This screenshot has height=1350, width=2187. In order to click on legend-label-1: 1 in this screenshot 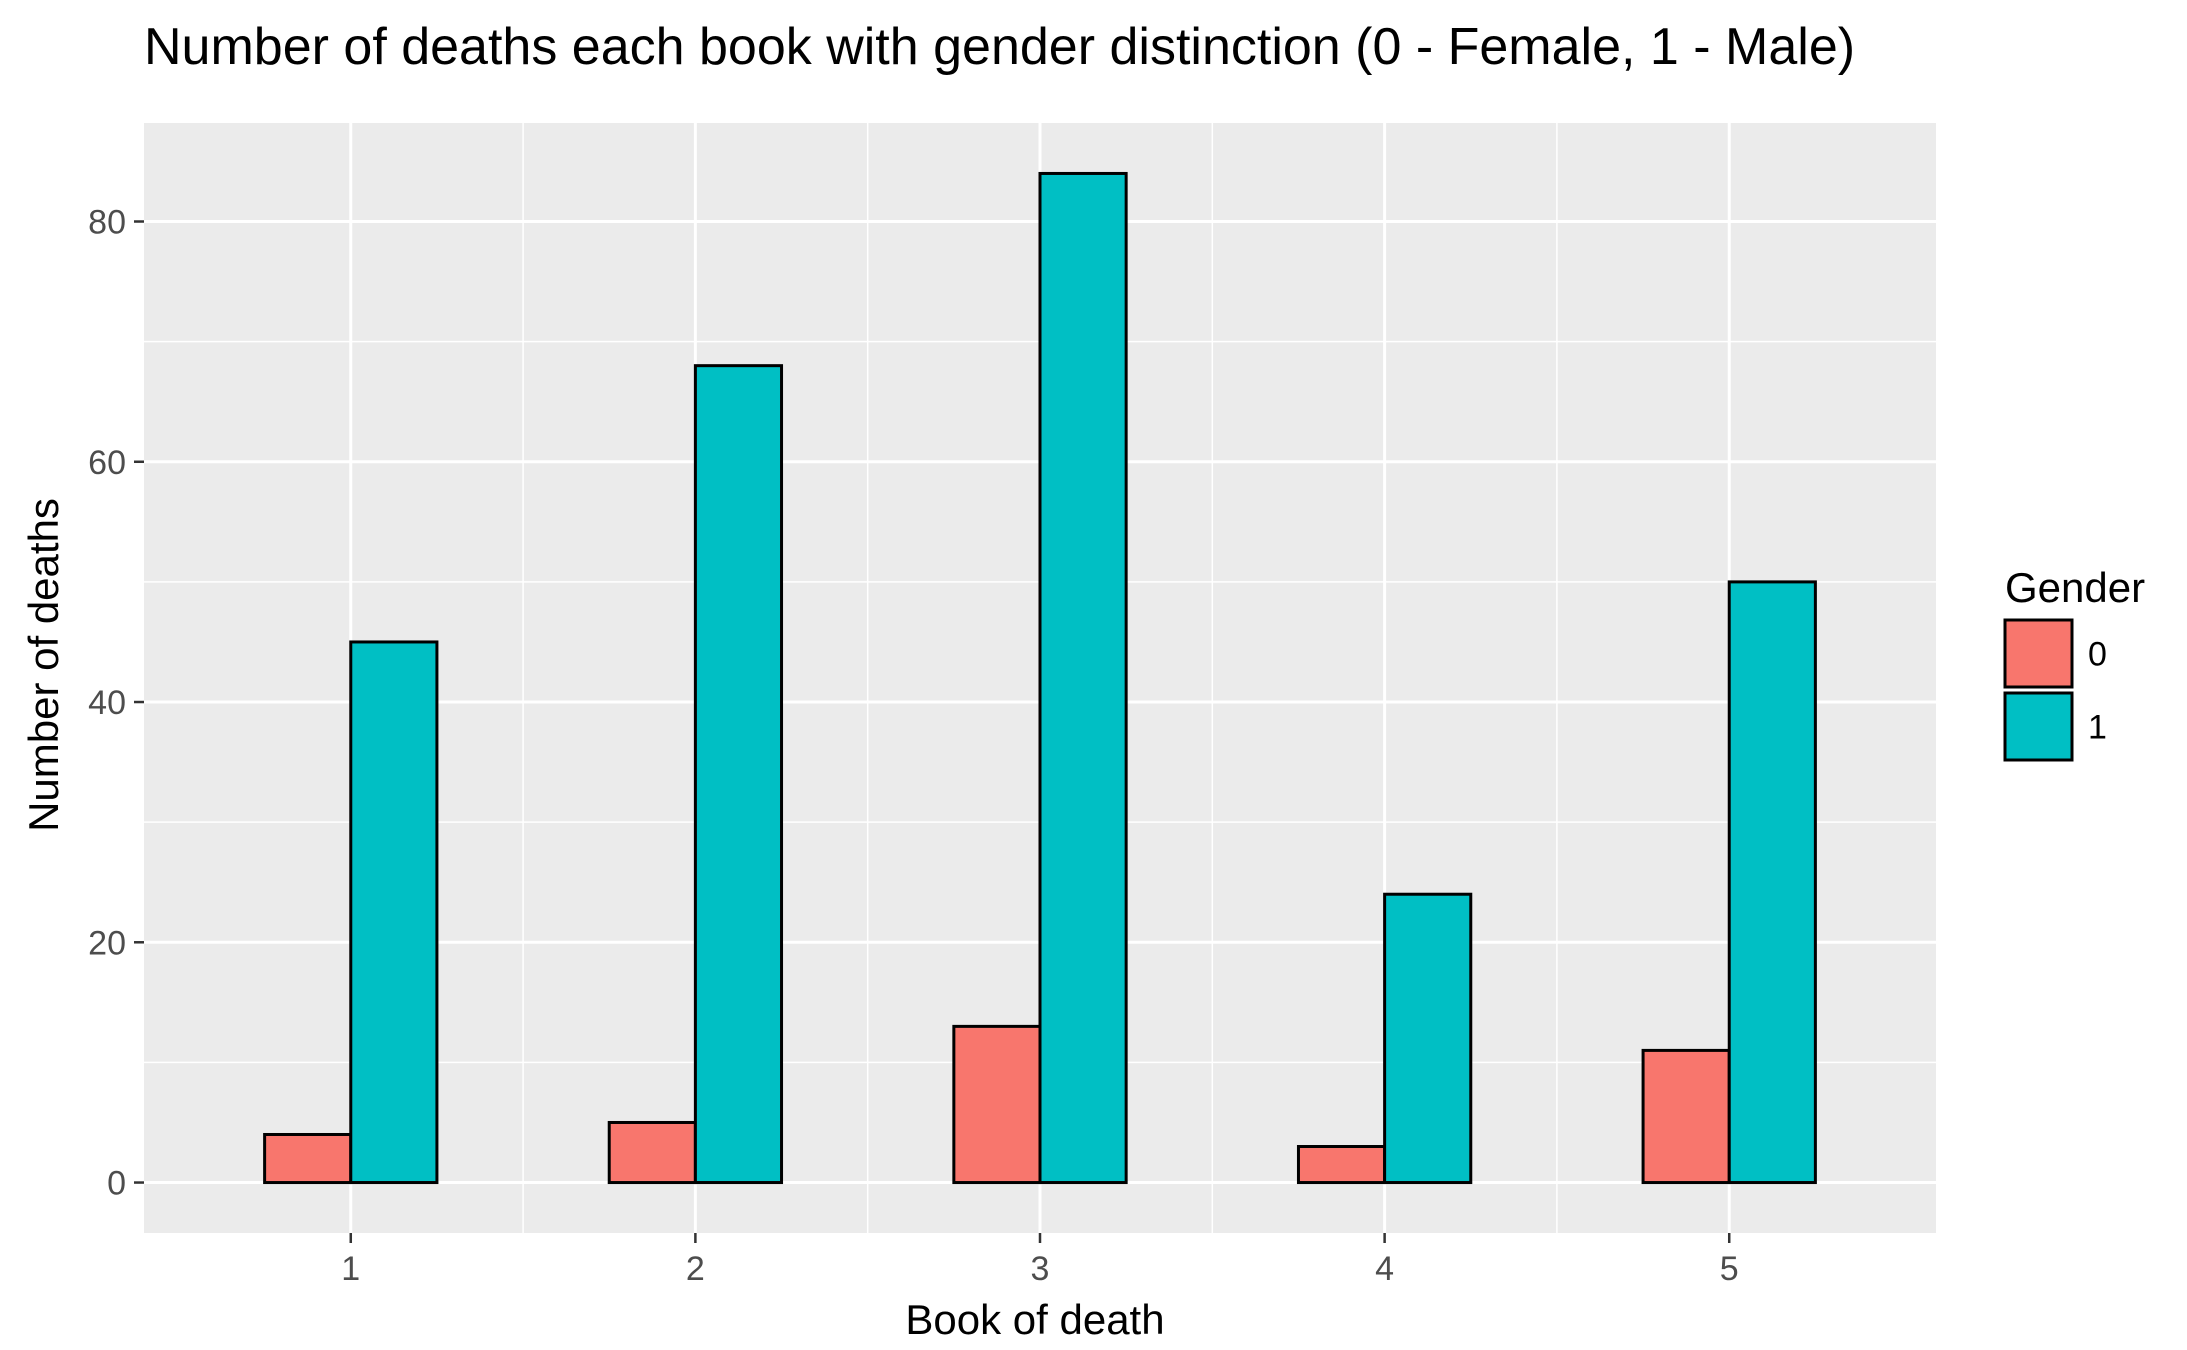, I will do `click(2097, 728)`.